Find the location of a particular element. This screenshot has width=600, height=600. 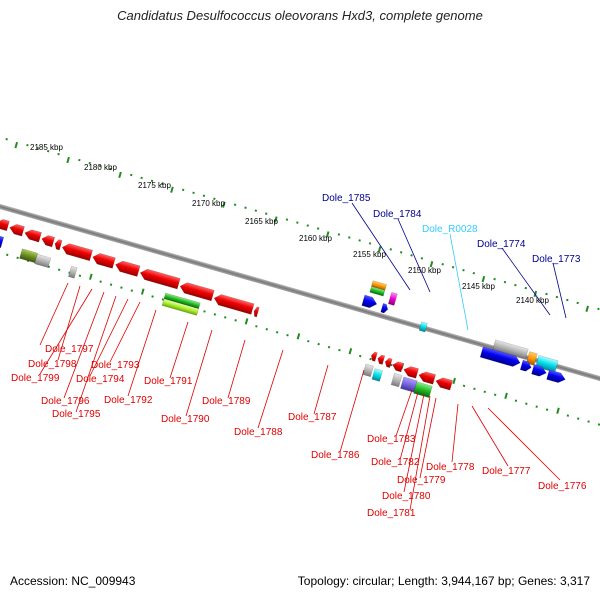

gene-label-dole-1798: Dole_1798 is located at coordinates (52, 364).